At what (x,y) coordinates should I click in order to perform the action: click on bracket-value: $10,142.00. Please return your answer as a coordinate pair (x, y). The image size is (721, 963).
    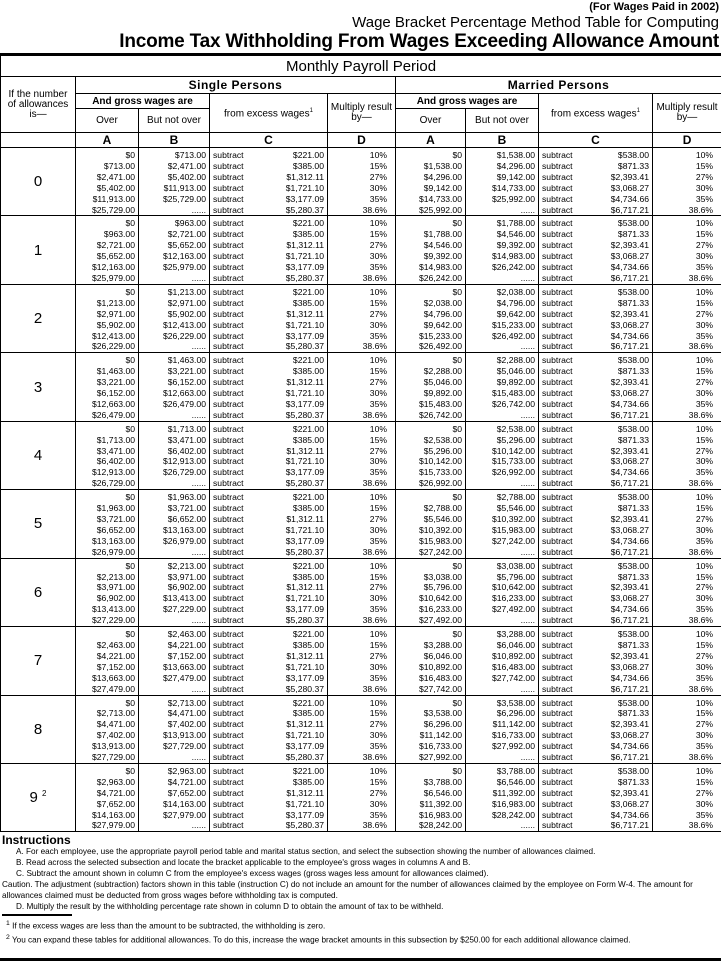
    Looking at the image, I should click on (513, 450).